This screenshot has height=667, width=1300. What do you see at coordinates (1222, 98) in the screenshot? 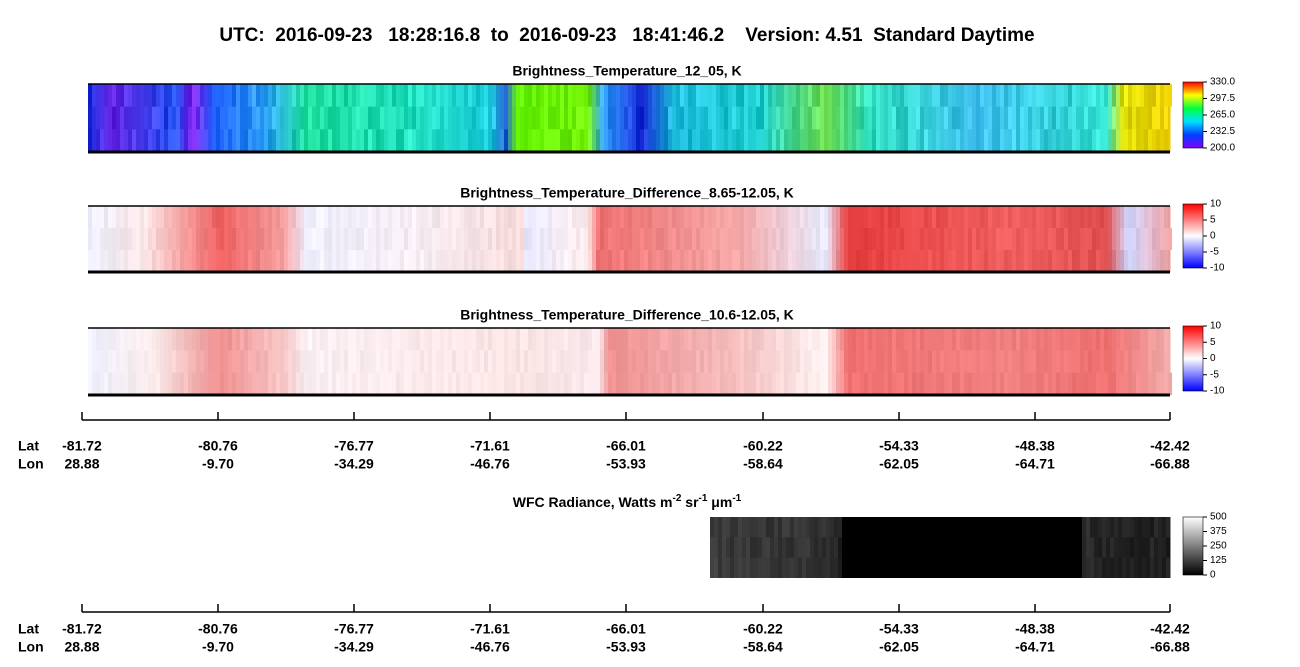
I see `colorbar-label: 297.5` at bounding box center [1222, 98].